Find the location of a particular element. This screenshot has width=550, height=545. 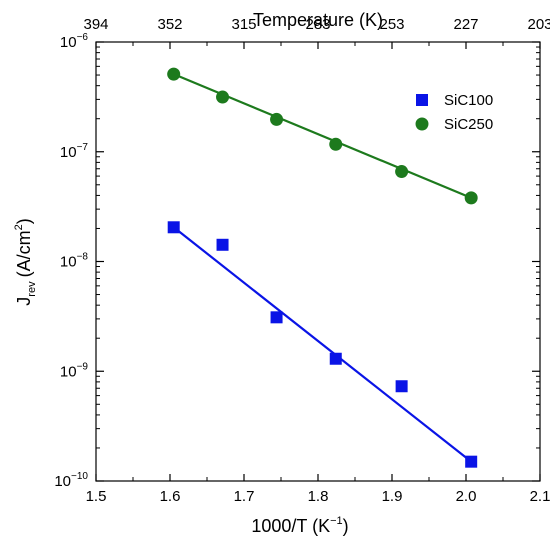

top-axis-title: Temperature (K) is located at coordinates (318, 20).